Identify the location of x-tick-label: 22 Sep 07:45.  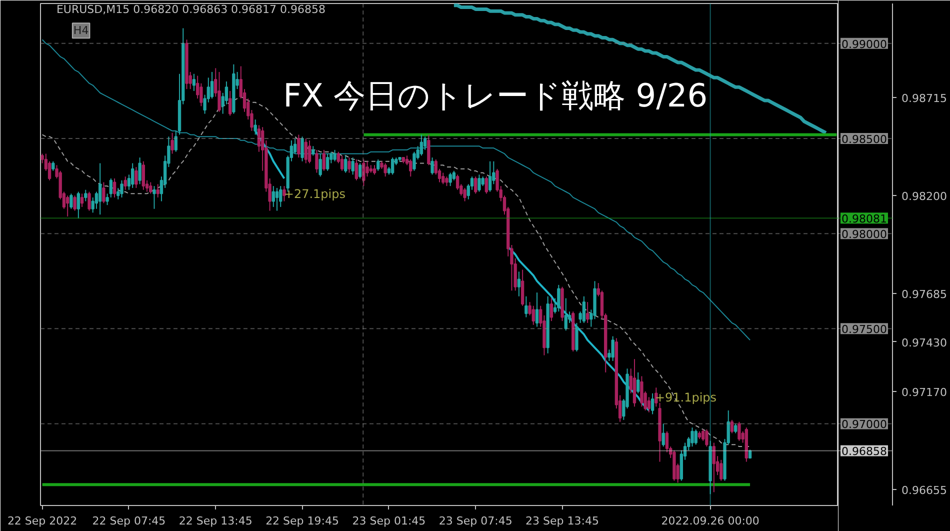
(129, 521).